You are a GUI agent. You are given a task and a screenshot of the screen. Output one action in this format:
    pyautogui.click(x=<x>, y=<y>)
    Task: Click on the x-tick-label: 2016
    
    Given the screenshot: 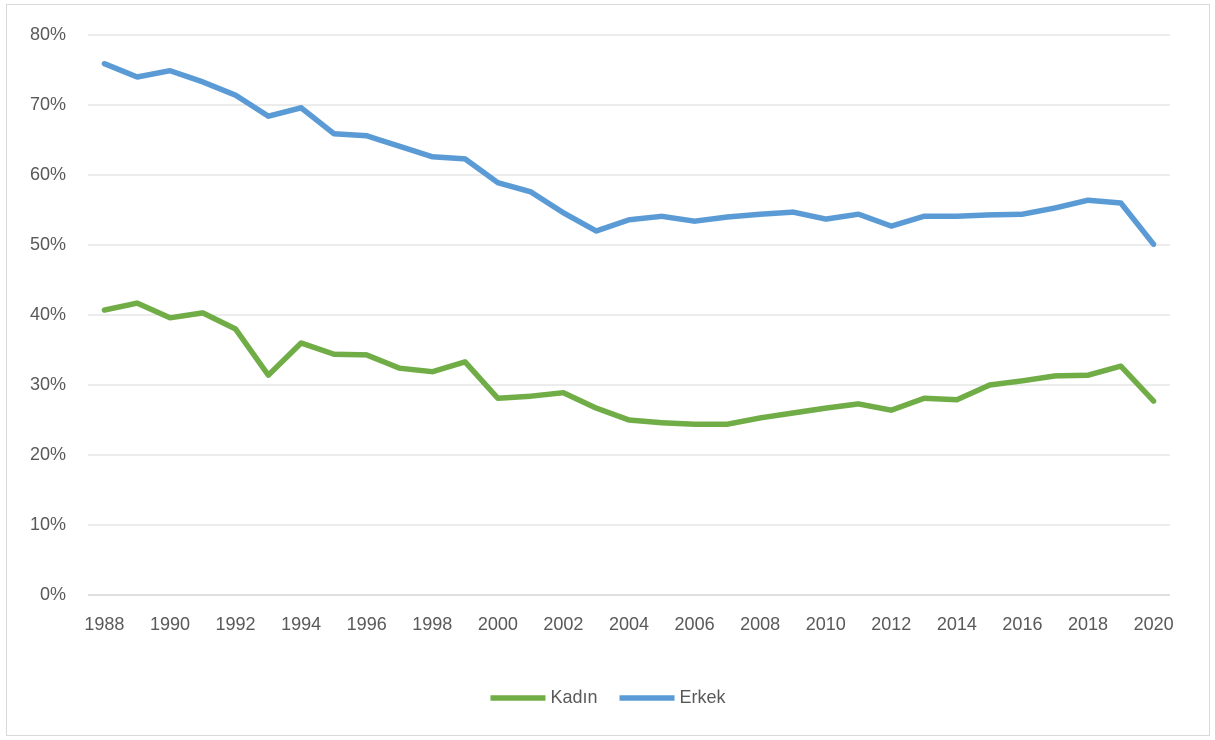 What is the action you would take?
    pyautogui.click(x=1022, y=624)
    